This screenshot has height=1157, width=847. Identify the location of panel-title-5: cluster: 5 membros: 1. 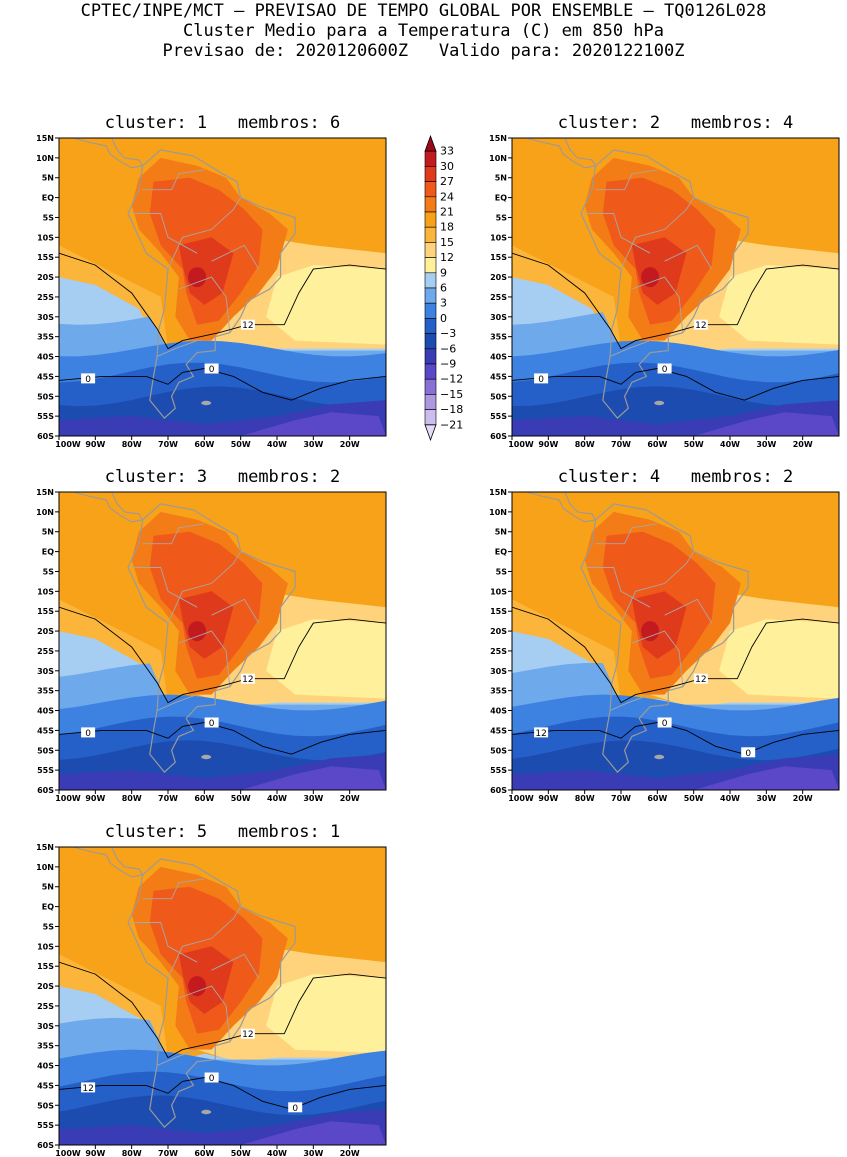
(222, 832).